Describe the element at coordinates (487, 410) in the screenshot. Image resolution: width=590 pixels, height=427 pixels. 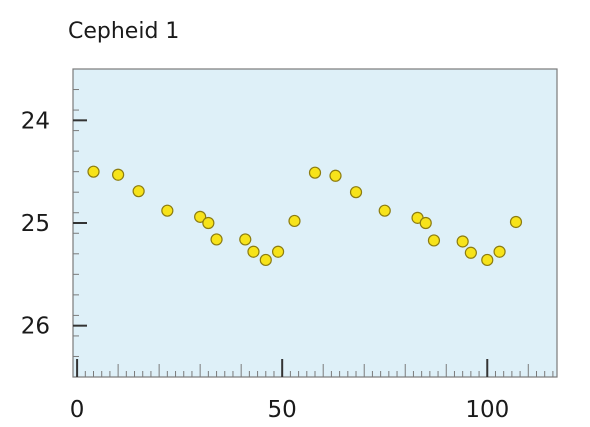
I see `x-tick-label: 100` at that location.